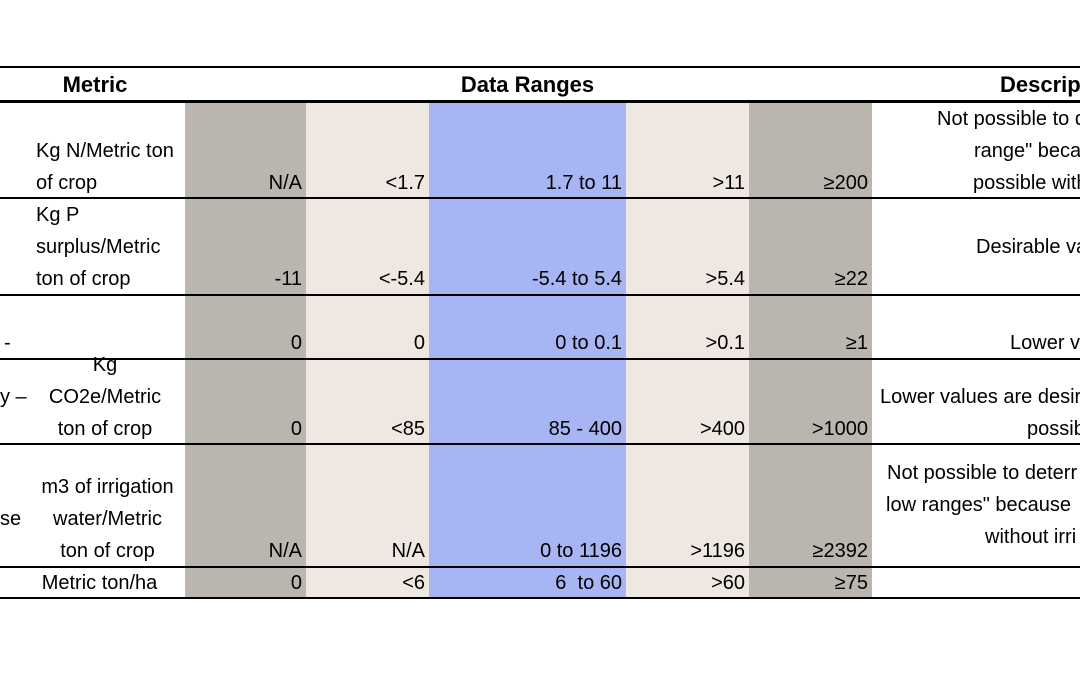 Image resolution: width=1080 pixels, height=675 pixels. Describe the element at coordinates (419, 343) in the screenshot. I see `row-3-value-2: 0` at that location.